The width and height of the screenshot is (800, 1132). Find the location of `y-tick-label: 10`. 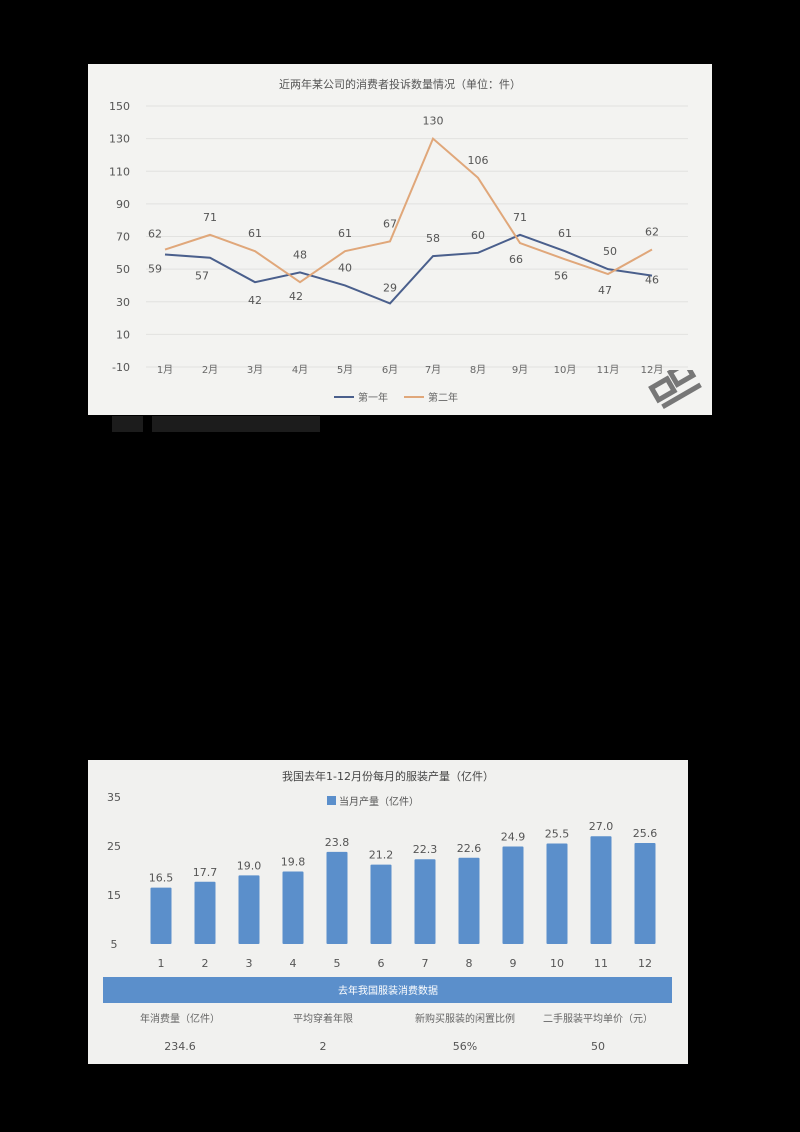

y-tick-label: 10 is located at coordinates (123, 334).